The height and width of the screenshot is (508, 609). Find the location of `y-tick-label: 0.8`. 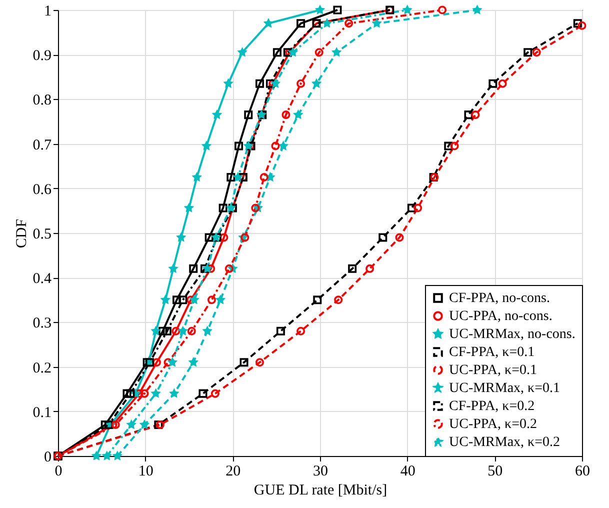

y-tick-label: 0.8 is located at coordinates (42, 100).